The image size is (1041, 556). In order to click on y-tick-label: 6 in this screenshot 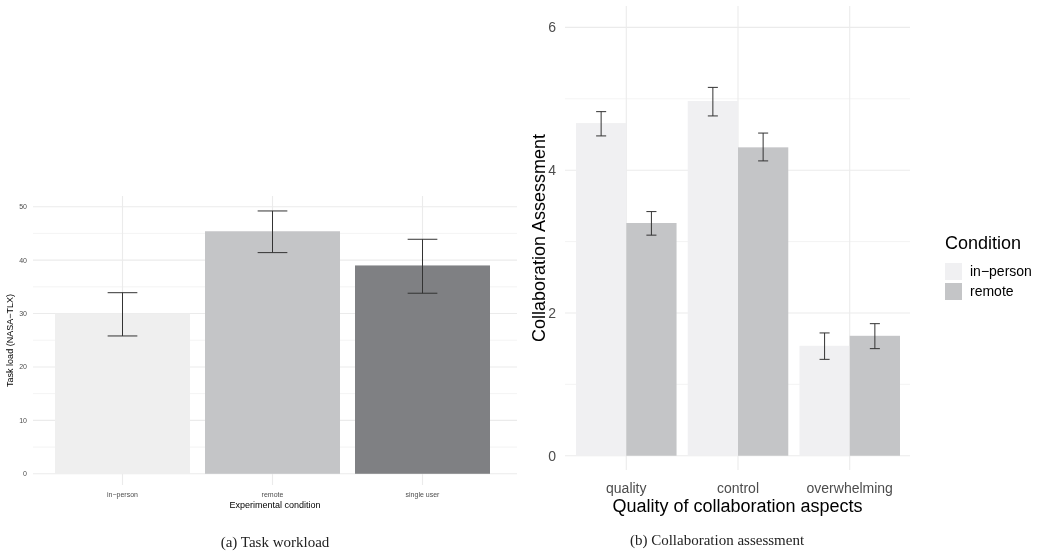, I will do `click(552, 27)`.